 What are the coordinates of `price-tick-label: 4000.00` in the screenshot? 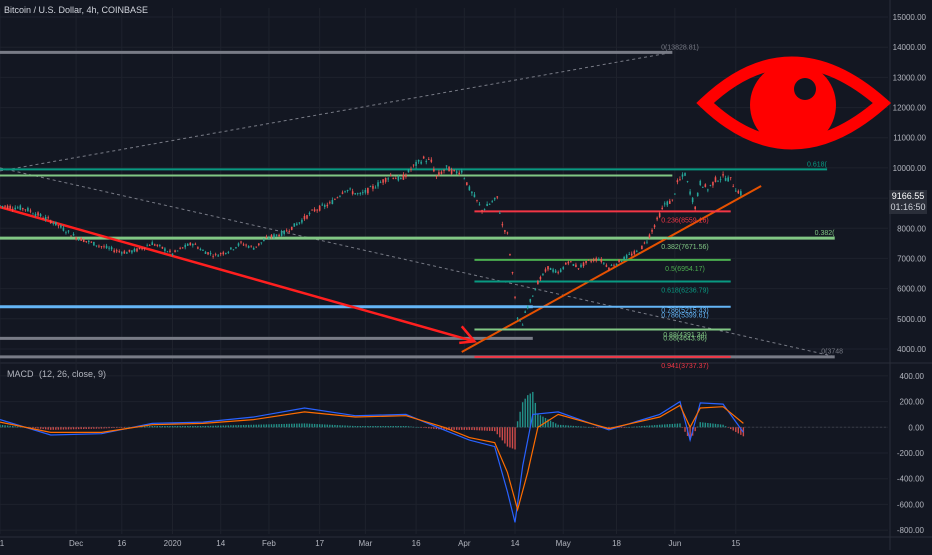 It's located at (911, 349).